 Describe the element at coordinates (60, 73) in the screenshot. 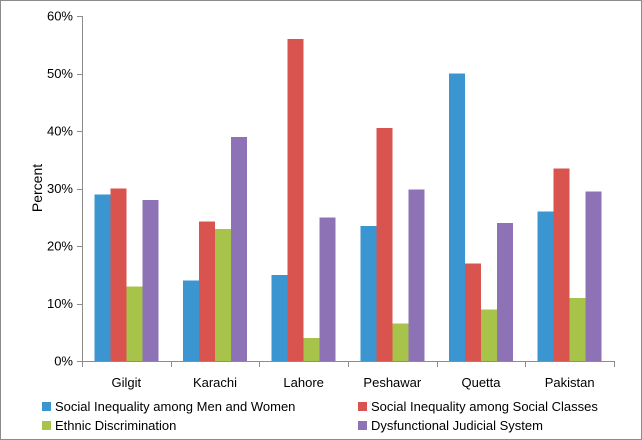

I see `y-tick-label: 50%` at that location.